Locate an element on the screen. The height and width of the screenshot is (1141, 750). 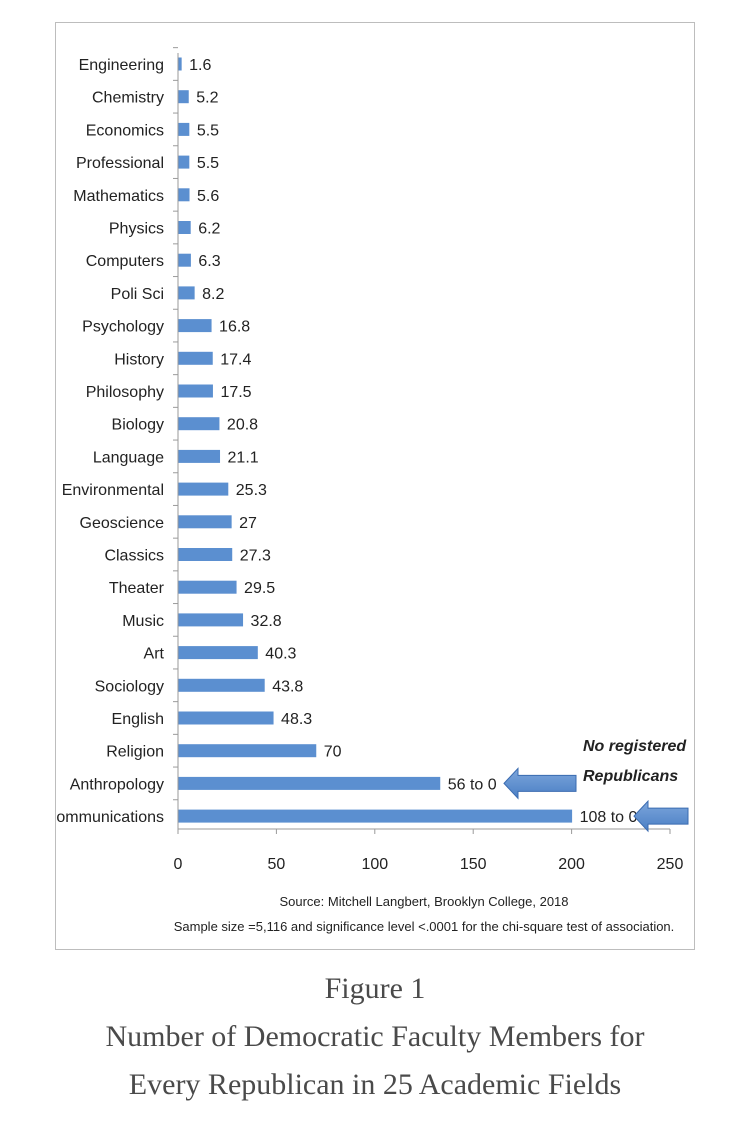
value-label: 40.3 is located at coordinates (280, 654).